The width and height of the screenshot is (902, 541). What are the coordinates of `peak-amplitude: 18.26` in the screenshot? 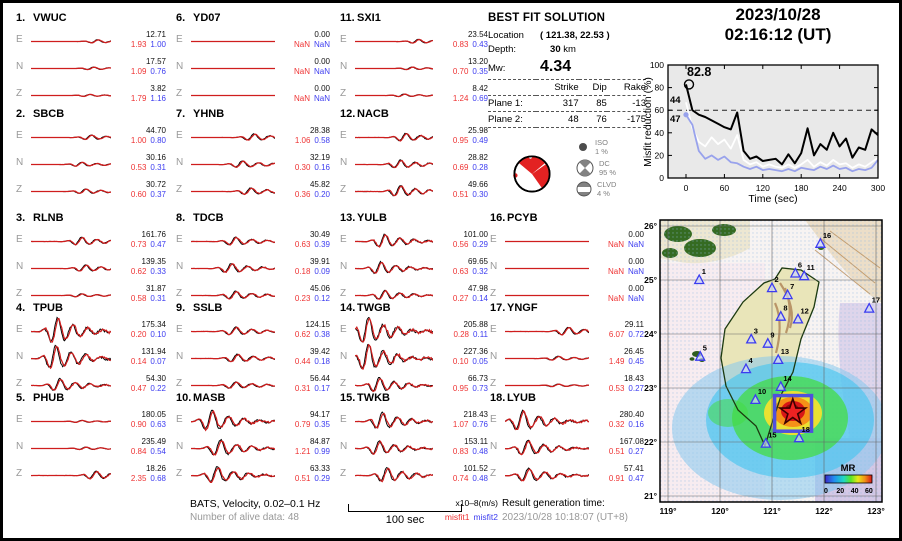 It's located at (155, 468).